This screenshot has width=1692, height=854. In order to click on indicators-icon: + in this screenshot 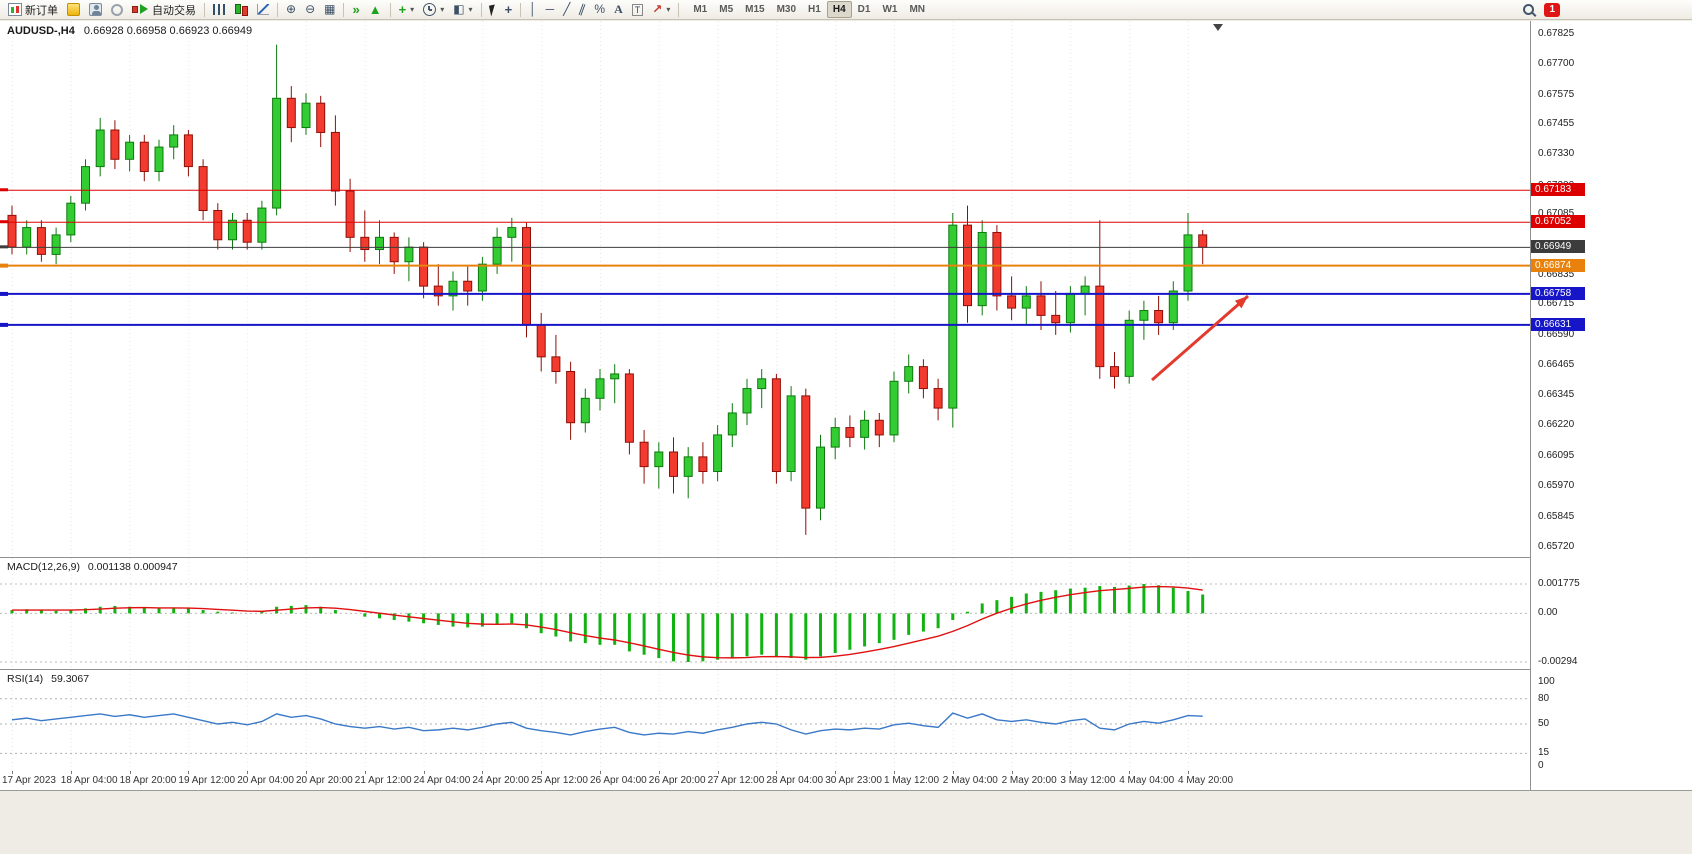, I will do `click(402, 9)`.